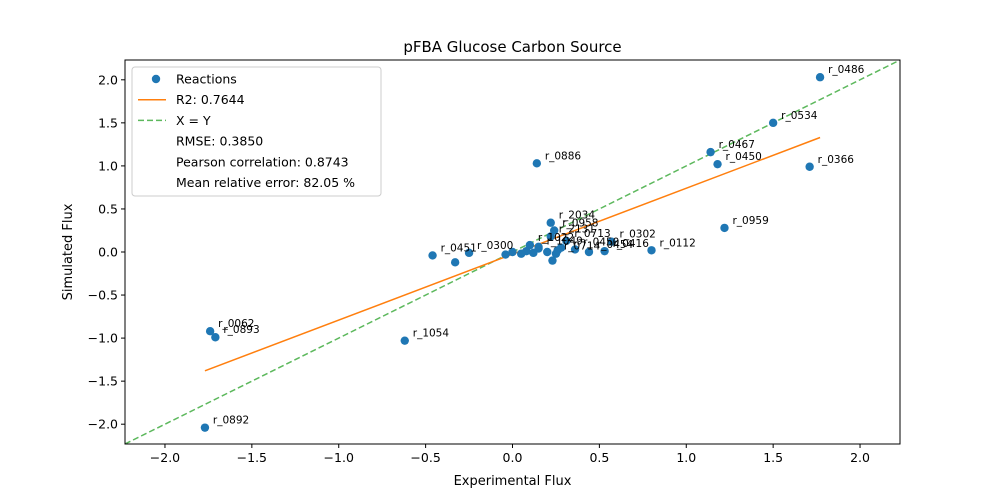 The image size is (1000, 500). Describe the element at coordinates (750, 221) in the screenshot. I see `point-label: r_0959` at that location.